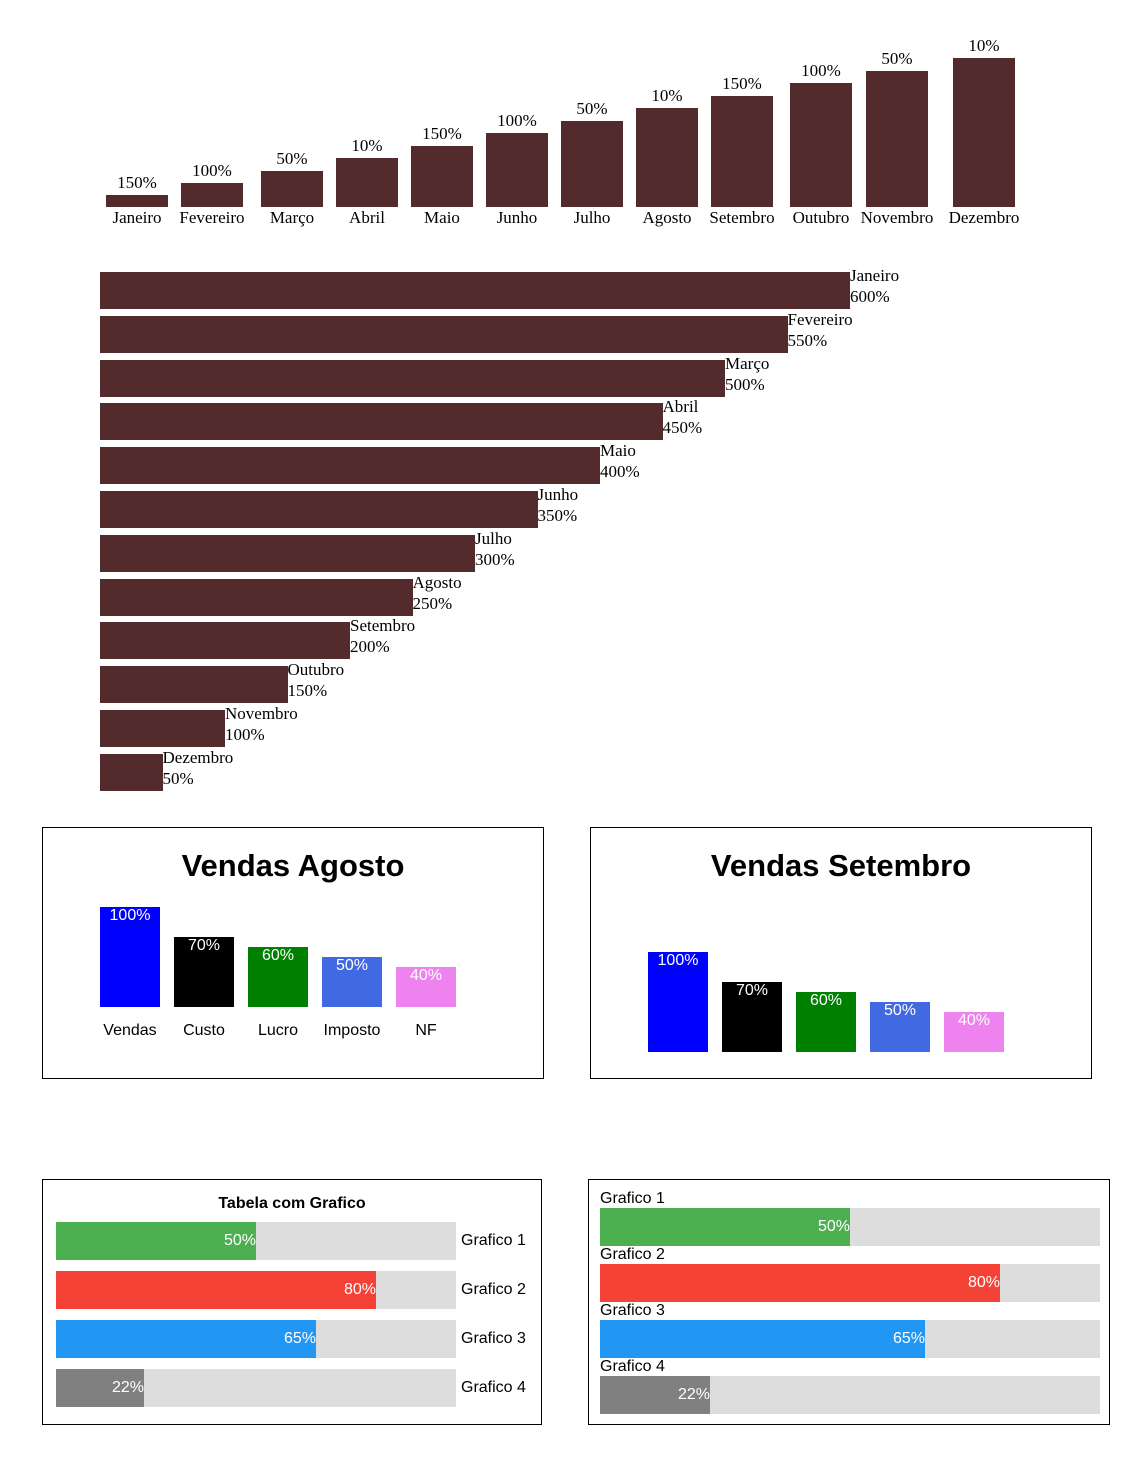 The image size is (1145, 1484). I want to click on progress-track: 22%, so click(850, 1395).